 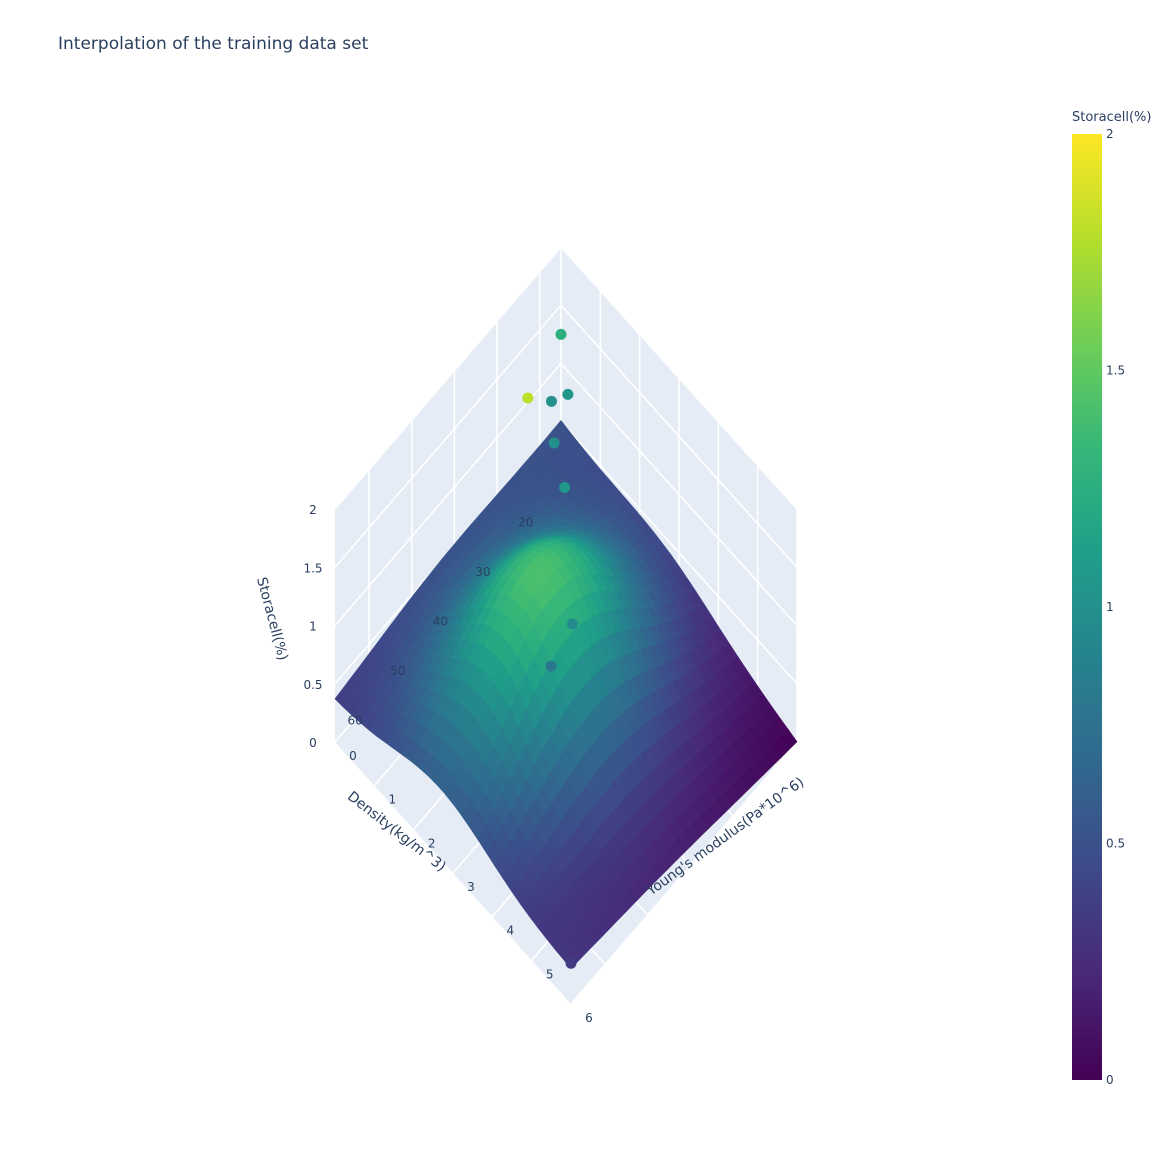 What do you see at coordinates (589, 1018) in the screenshot?
I see `x-tick-label: 6` at bounding box center [589, 1018].